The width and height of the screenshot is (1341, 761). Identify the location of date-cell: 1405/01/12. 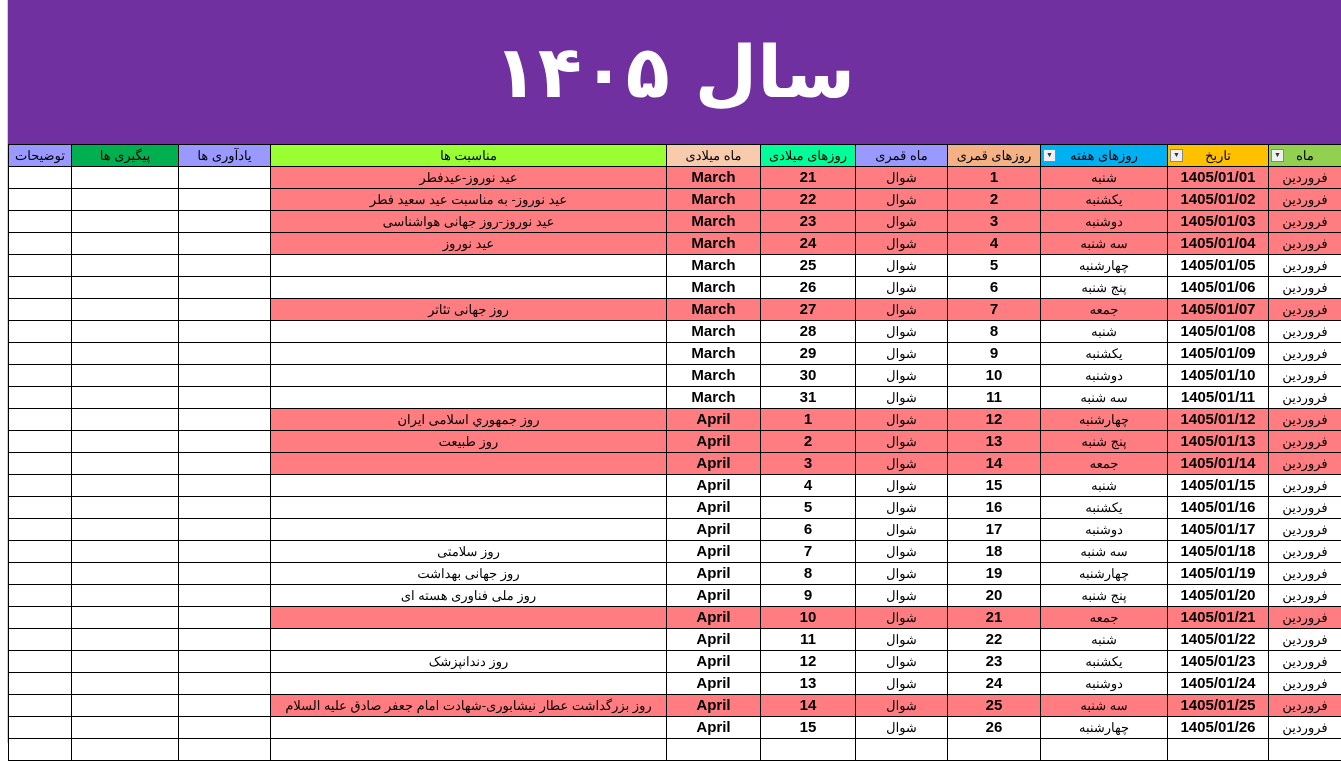
(1218, 420).